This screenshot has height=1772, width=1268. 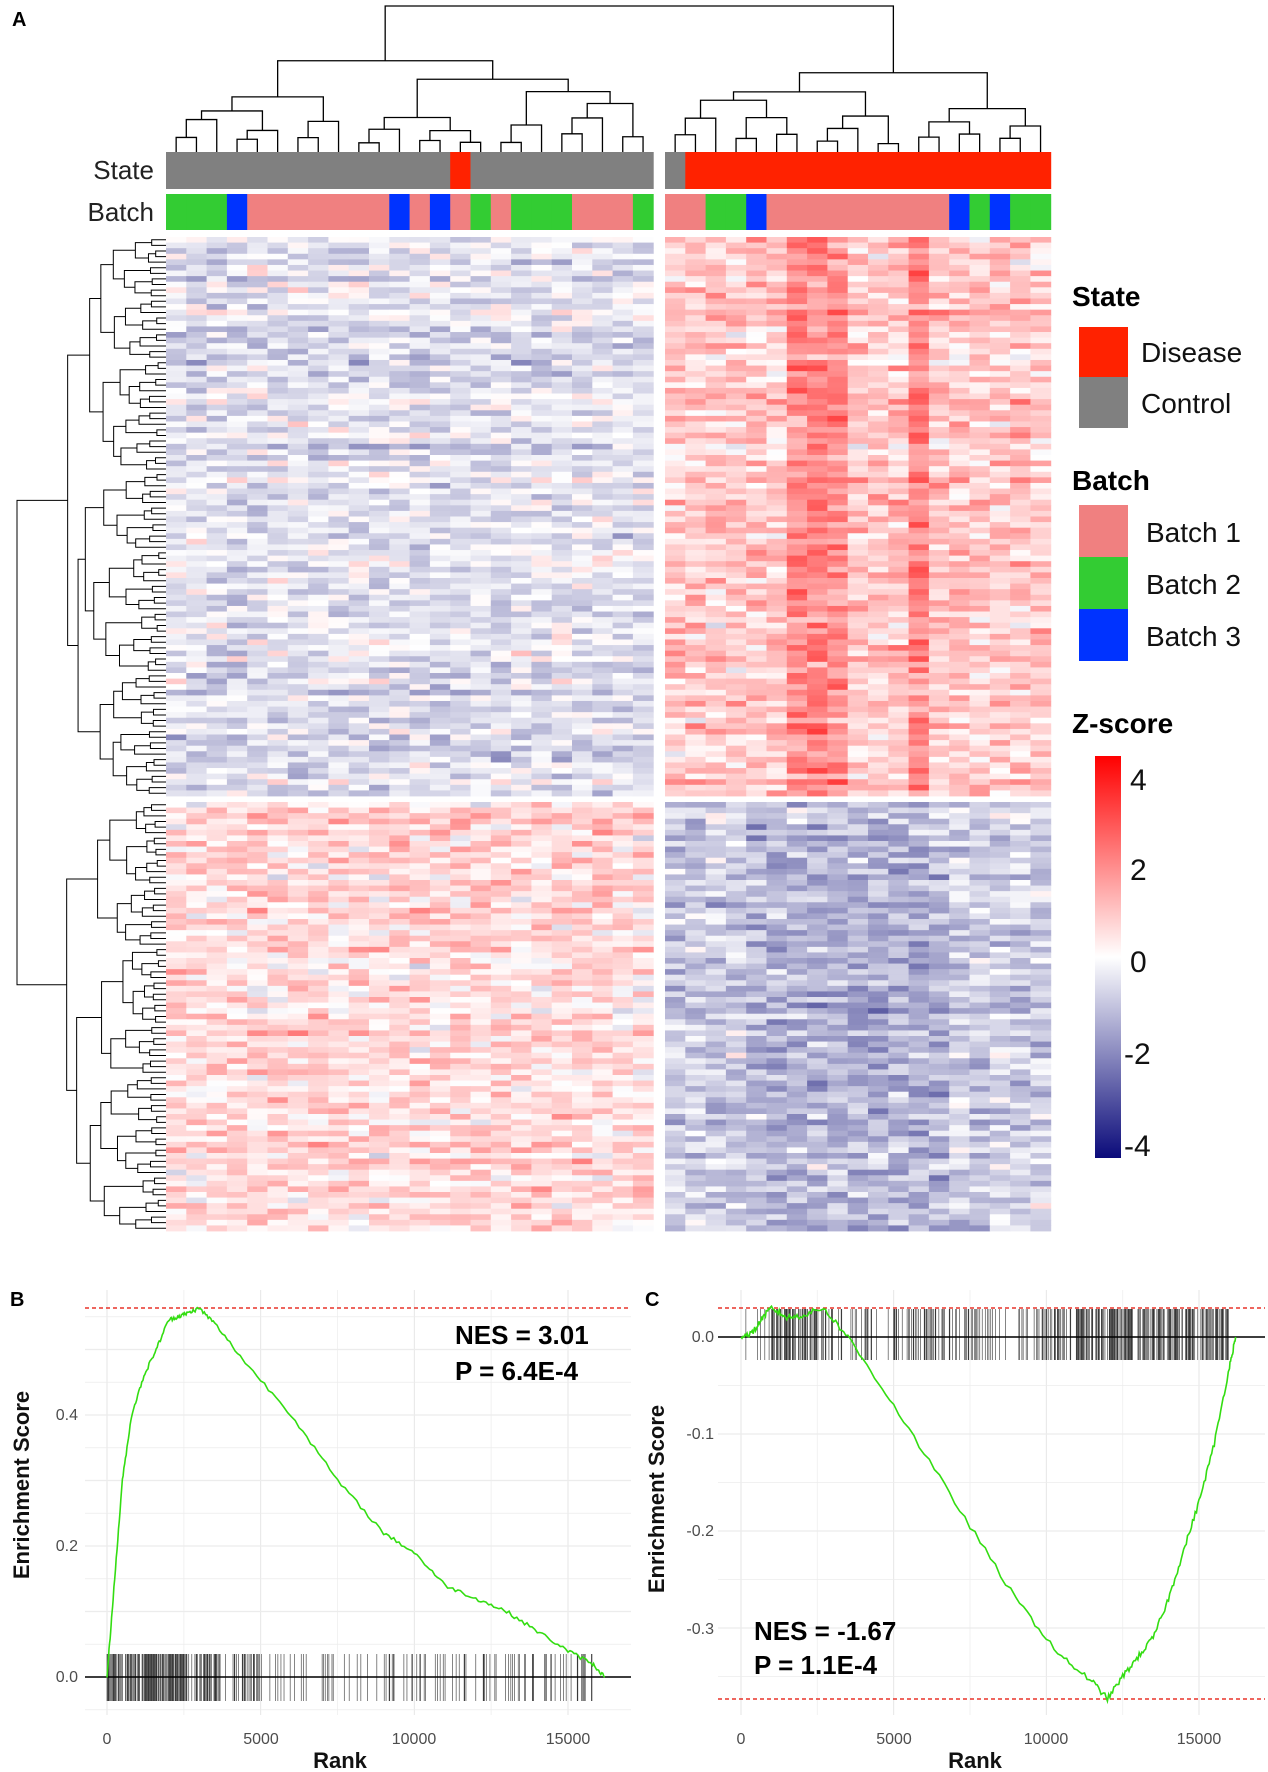 I want to click on dendrogram-branch, so click(x=685, y=143).